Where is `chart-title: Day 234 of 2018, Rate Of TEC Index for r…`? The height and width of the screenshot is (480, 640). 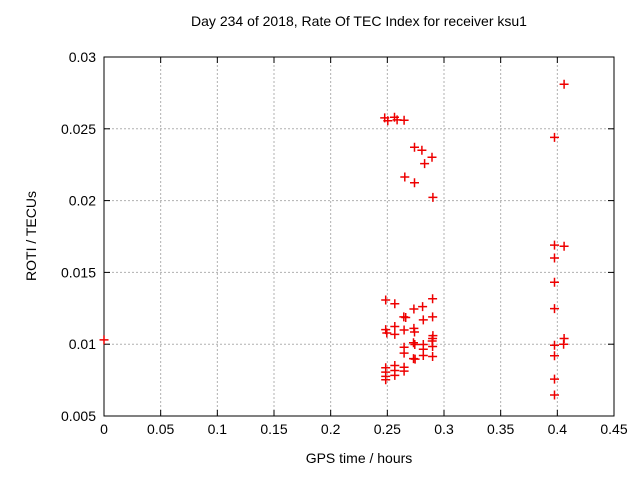 chart-title: Day 234 of 2018, Rate Of TEC Index for r… is located at coordinates (359, 21).